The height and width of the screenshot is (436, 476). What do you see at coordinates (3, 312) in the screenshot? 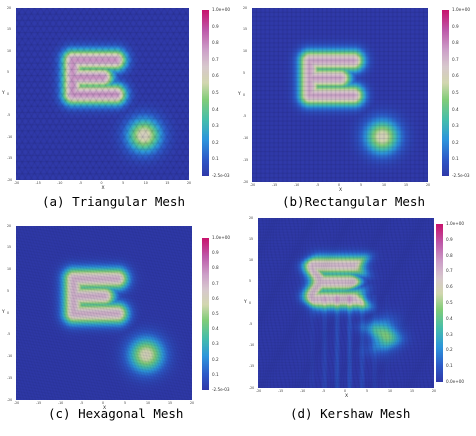
I see `y-axis-label: Y` at bounding box center [3, 312].